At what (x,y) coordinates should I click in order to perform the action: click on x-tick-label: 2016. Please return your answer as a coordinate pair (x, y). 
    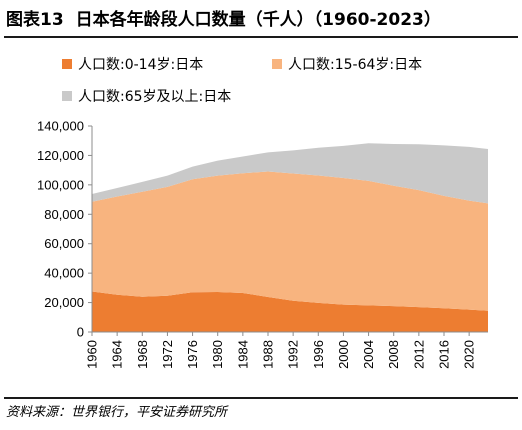
    Looking at the image, I should click on (444, 354).